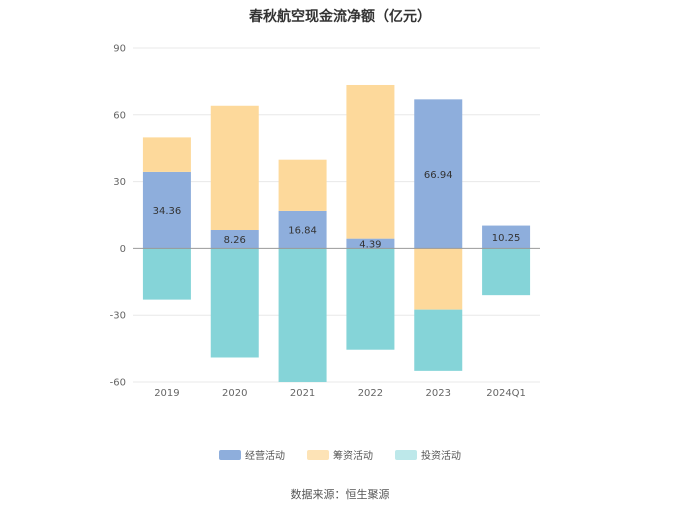  I want to click on data-label: 16.84, so click(302, 231).